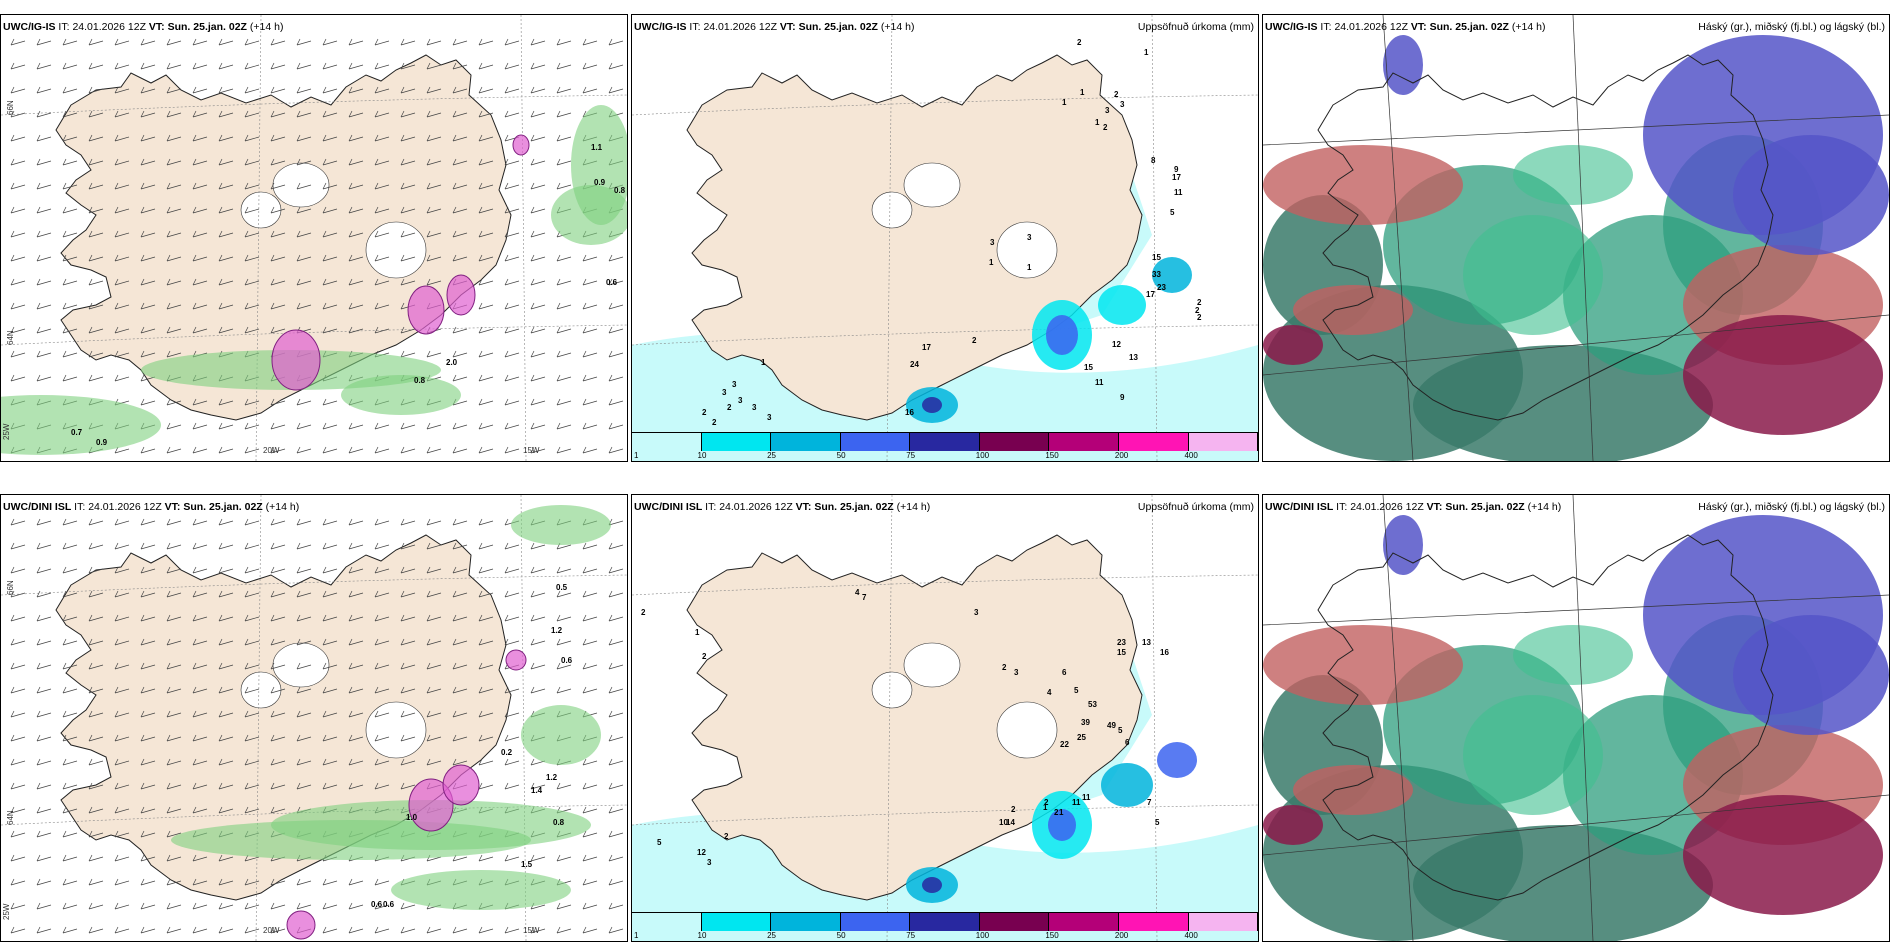 This screenshot has height=950, width=1900. I want to click on axis-label: 25W, so click(6, 911).